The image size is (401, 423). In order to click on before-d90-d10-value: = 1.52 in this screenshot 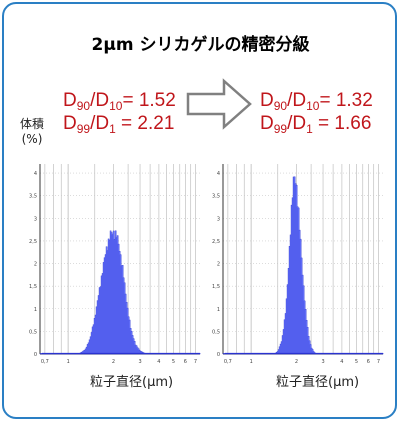, I will do `click(149, 100)`.